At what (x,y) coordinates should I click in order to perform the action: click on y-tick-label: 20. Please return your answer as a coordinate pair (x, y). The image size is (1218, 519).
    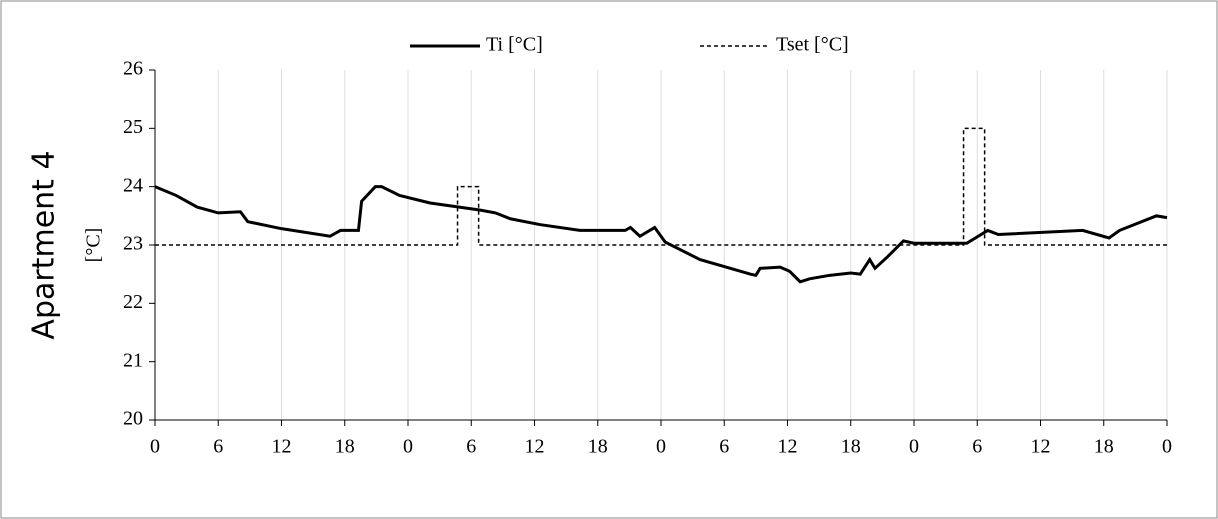
    Looking at the image, I should click on (133, 419).